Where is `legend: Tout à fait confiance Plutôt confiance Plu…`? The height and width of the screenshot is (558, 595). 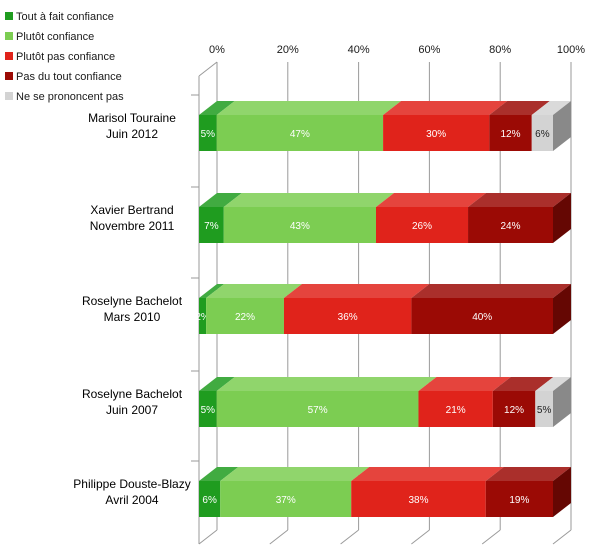
legend: Tout à fait confiance Plutôt confiance Plu… is located at coordinates (64, 57).